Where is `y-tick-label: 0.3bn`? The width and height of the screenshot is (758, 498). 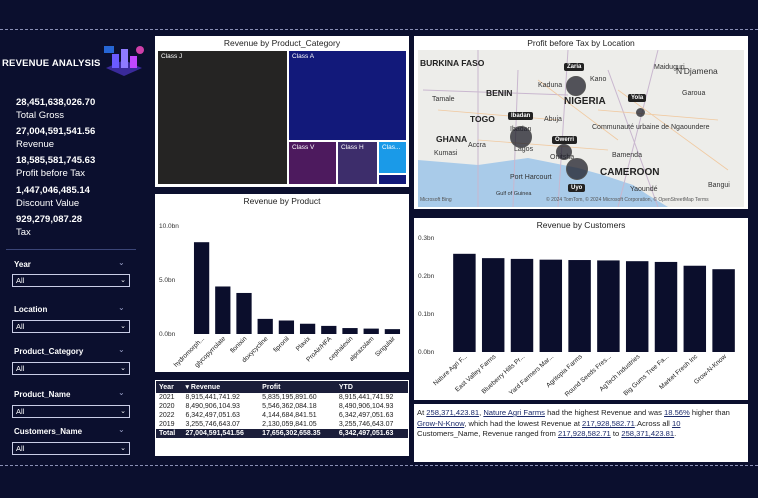 y-tick-label: 0.3bn is located at coordinates (426, 238).